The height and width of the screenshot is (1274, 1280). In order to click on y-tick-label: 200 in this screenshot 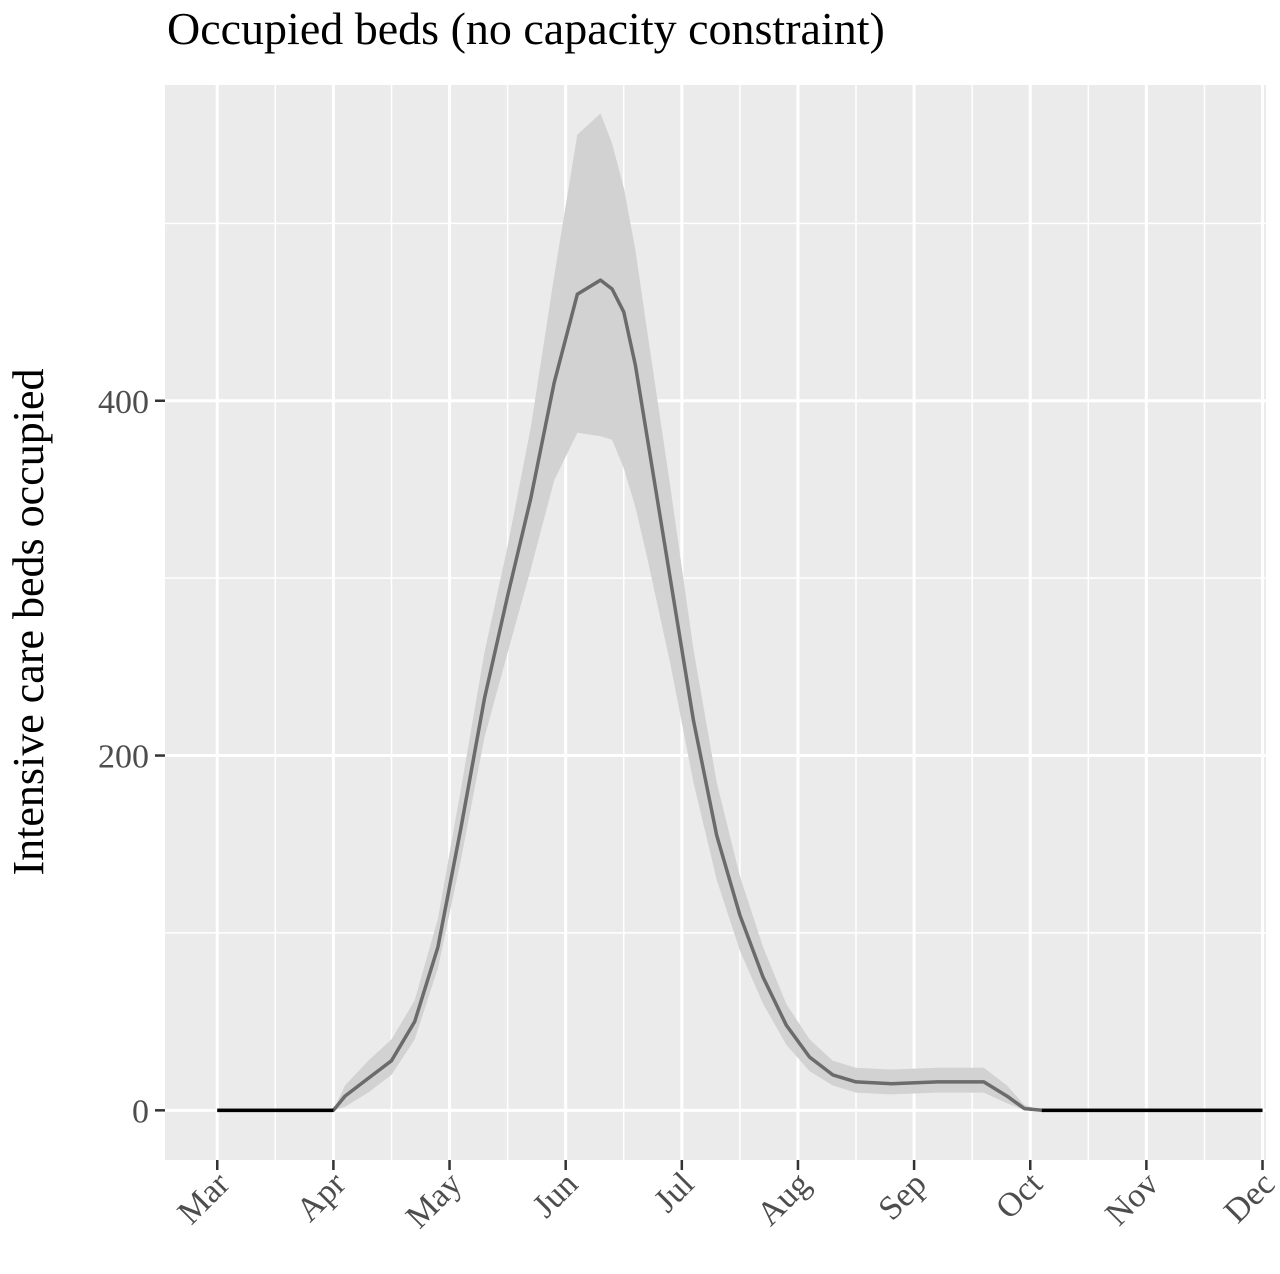, I will do `click(123, 757)`.